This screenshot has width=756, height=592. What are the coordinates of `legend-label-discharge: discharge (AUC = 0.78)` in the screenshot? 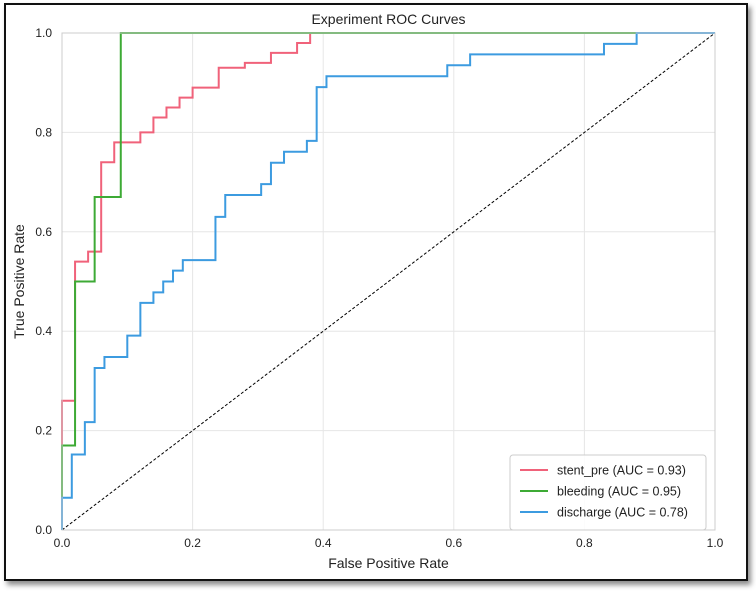 It's located at (622, 513).